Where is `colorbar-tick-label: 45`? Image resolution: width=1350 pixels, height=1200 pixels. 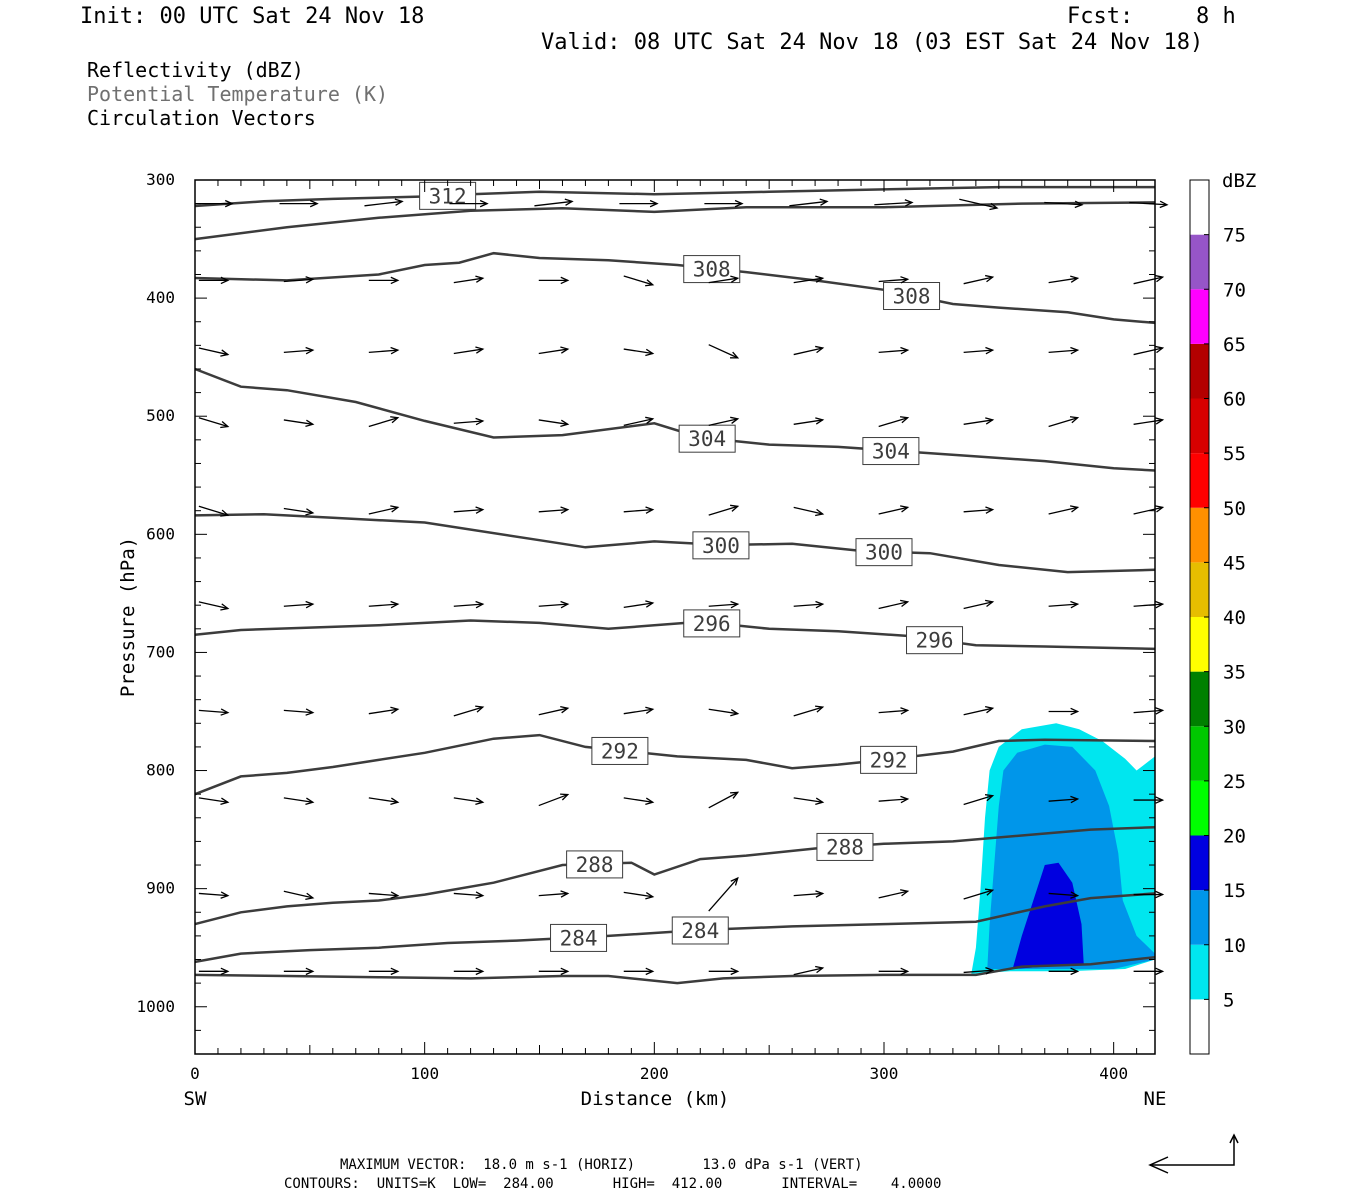 colorbar-tick-label: 45 is located at coordinates (1234, 563).